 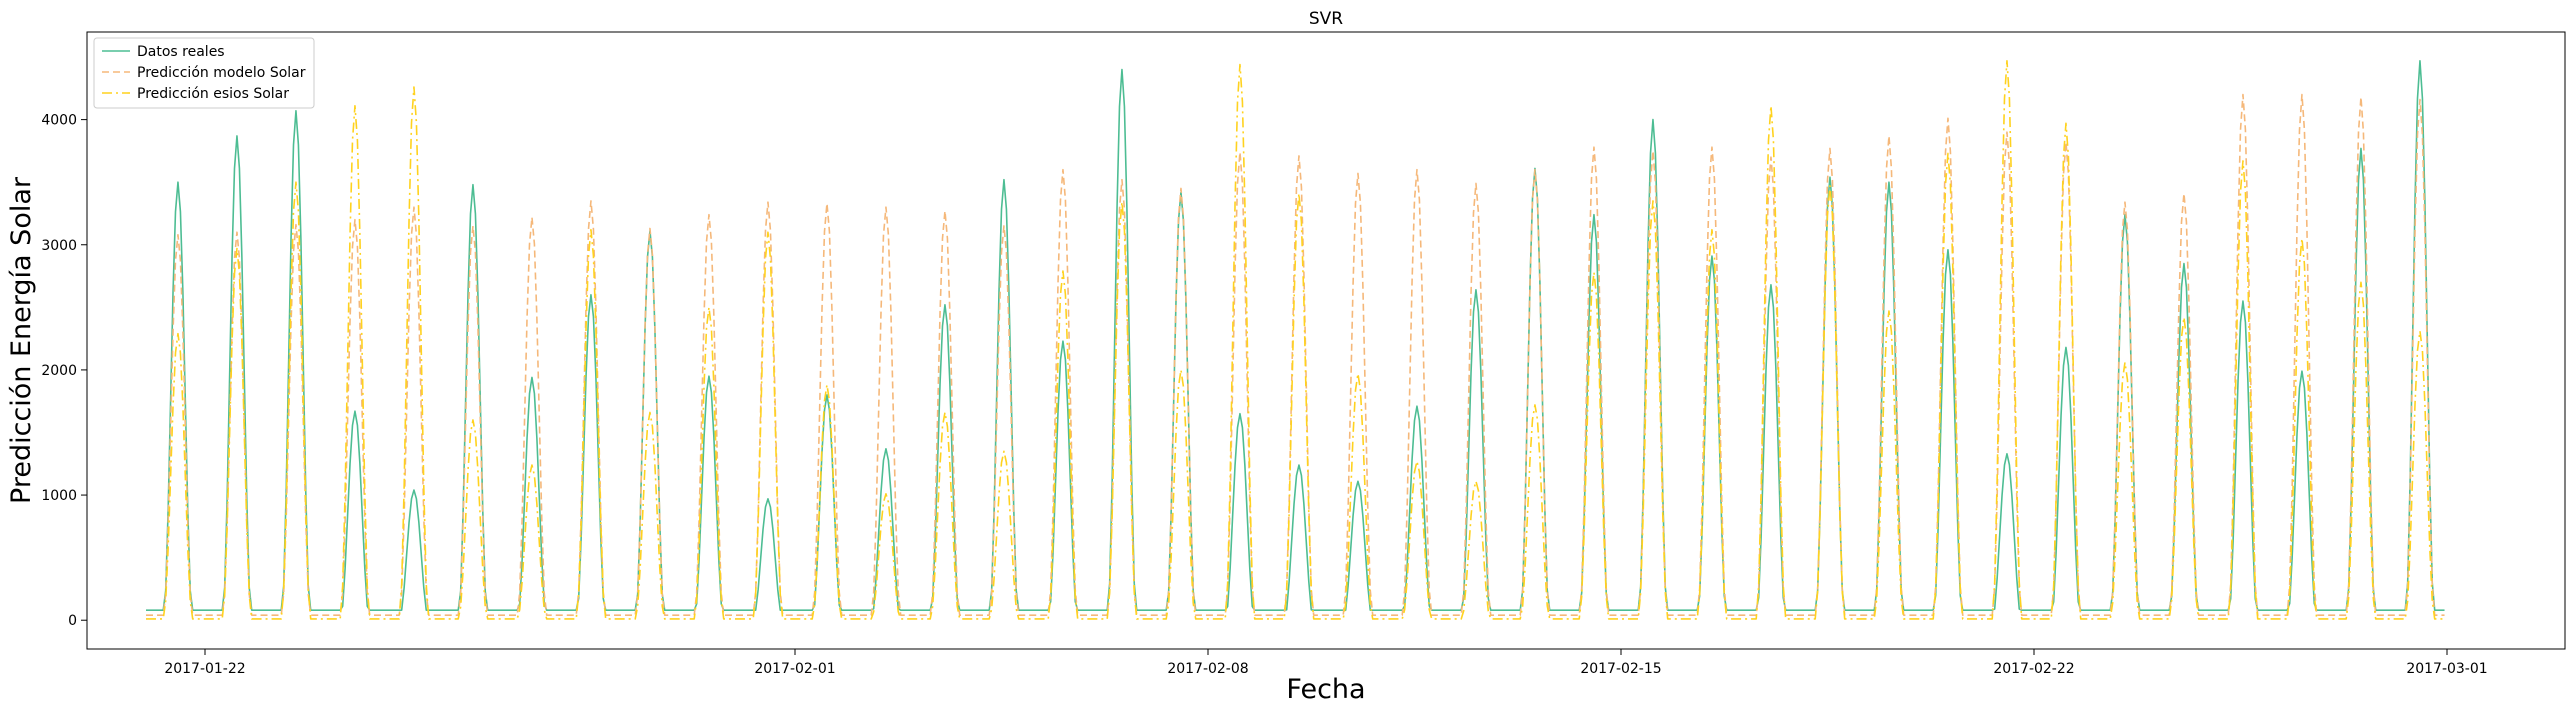 What do you see at coordinates (59, 371) in the screenshot?
I see `y-tick-label: 2000` at bounding box center [59, 371].